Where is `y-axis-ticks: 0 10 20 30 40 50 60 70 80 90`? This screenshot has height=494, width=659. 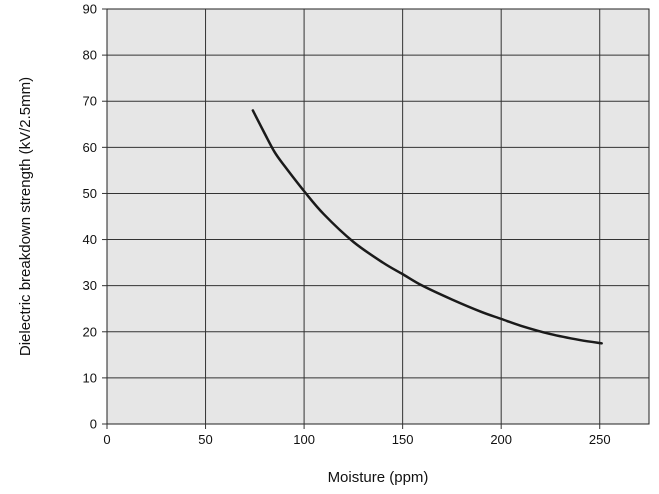
y-axis-ticks: 0 10 20 30 40 50 60 70 80 90 is located at coordinates (95, 217).